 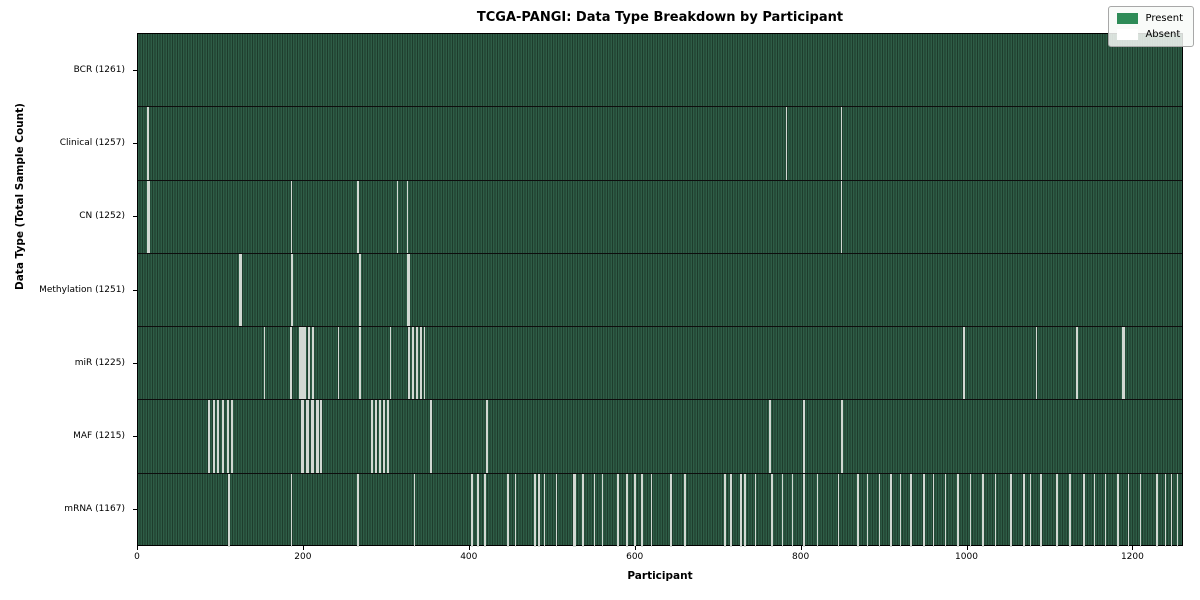 What do you see at coordinates (660, 576) in the screenshot?
I see `x-axis-title: Participant` at bounding box center [660, 576].